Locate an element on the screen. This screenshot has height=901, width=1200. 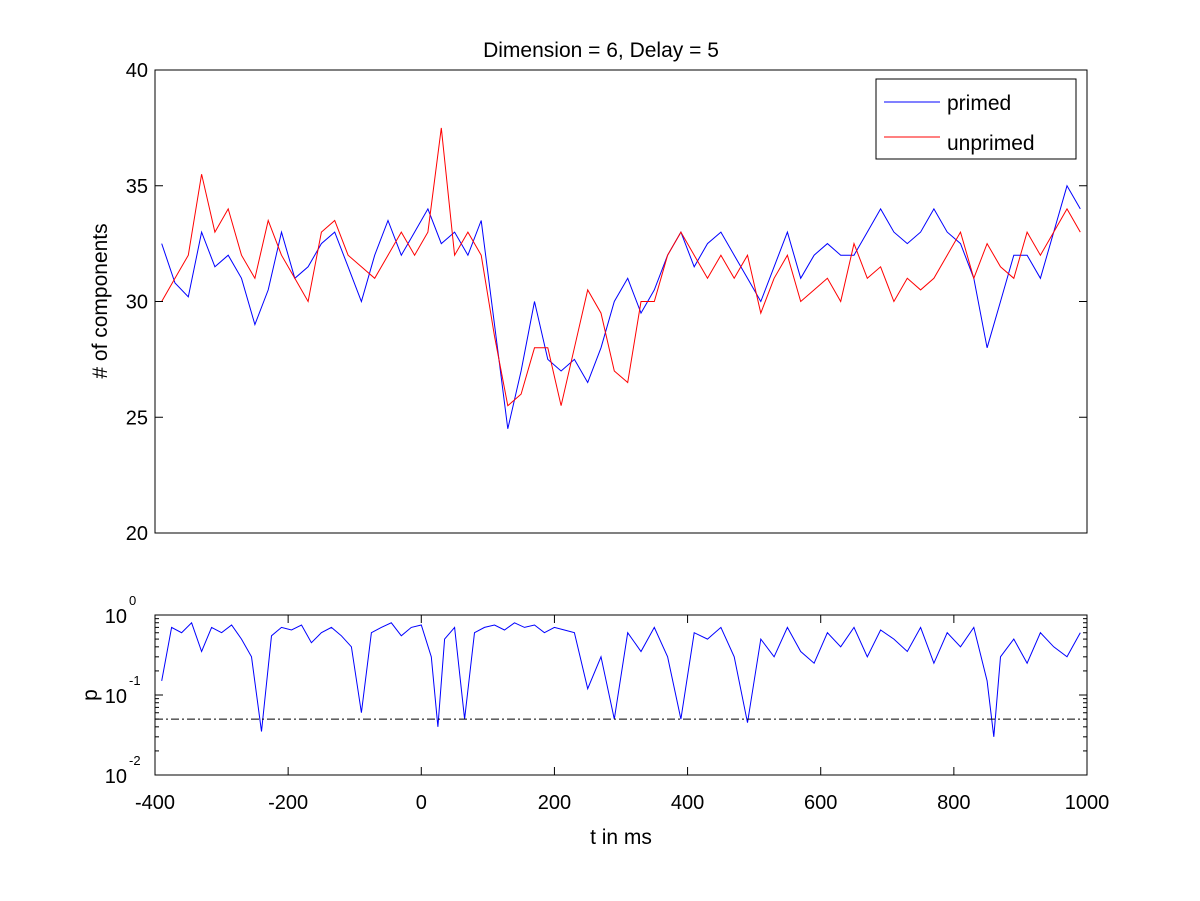
bottom-x-tick-label: 800 is located at coordinates (953, 803).